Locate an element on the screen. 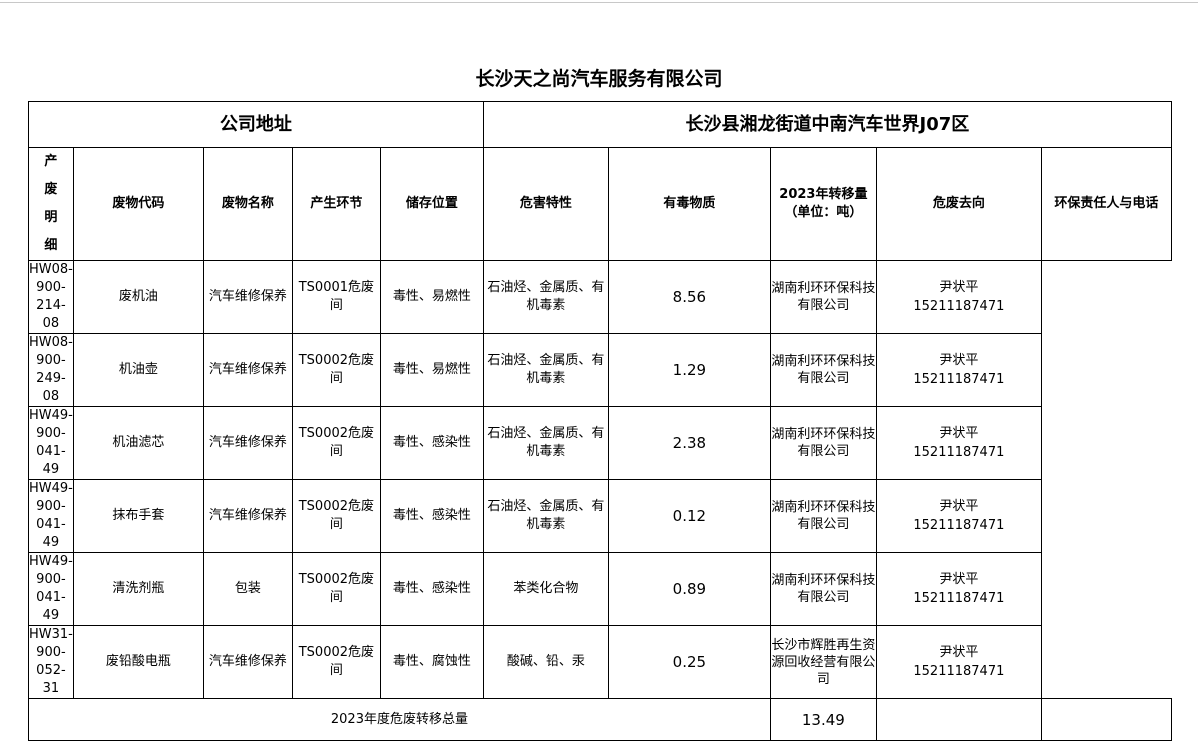 This screenshot has height=741, width=1198. toxic-substance: 酸碱、铅、汞 is located at coordinates (545, 662).